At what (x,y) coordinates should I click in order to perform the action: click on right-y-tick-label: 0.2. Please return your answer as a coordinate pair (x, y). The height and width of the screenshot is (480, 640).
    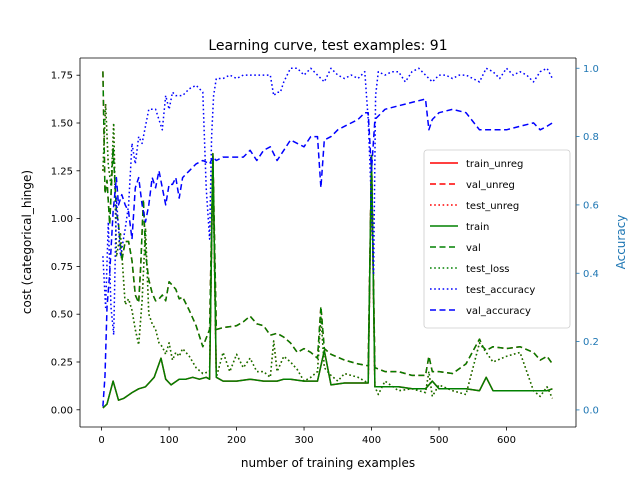
    Looking at the image, I should click on (591, 342).